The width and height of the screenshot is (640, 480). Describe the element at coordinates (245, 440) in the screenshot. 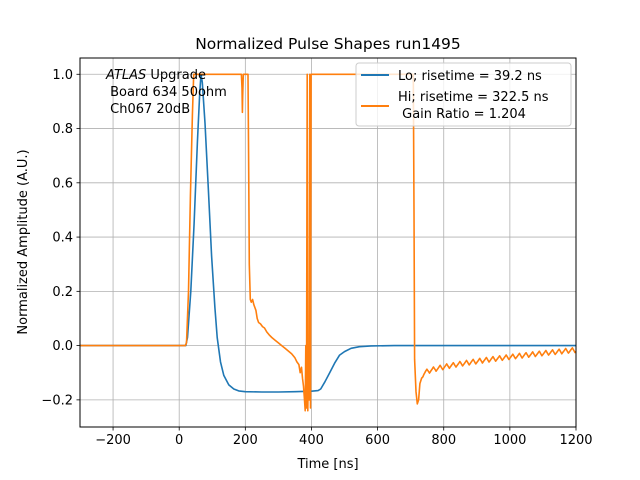

I see `x-tick-label: 200` at that location.